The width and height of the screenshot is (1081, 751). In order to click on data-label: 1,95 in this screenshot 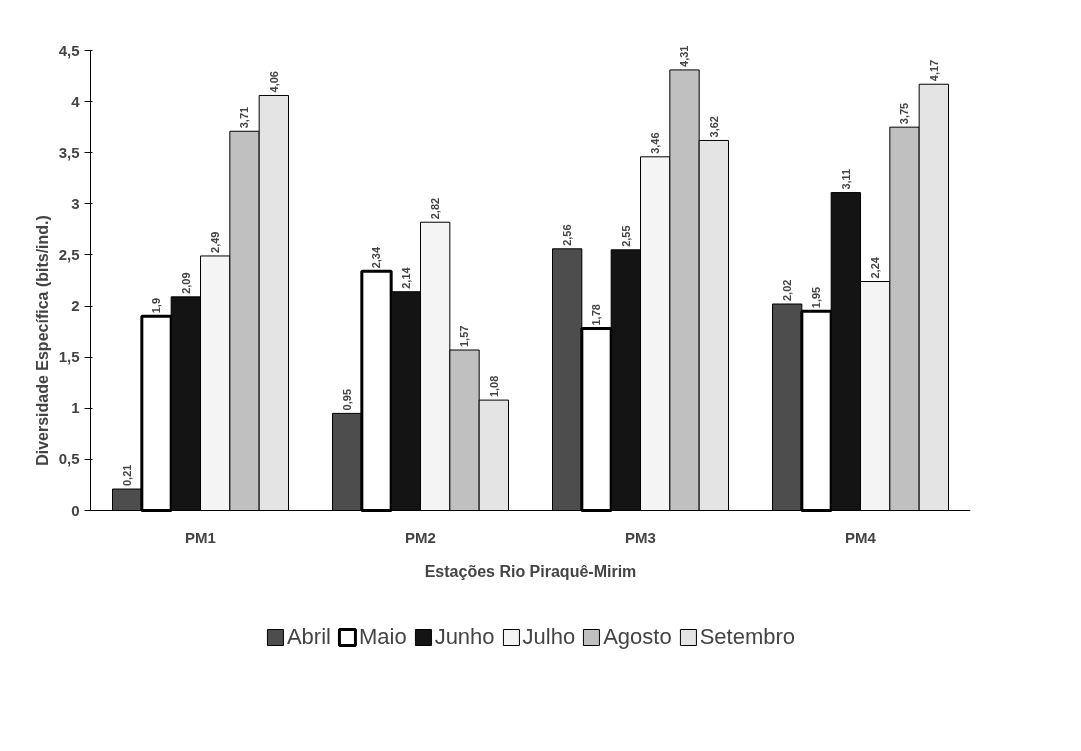, I will do `click(816, 297)`.